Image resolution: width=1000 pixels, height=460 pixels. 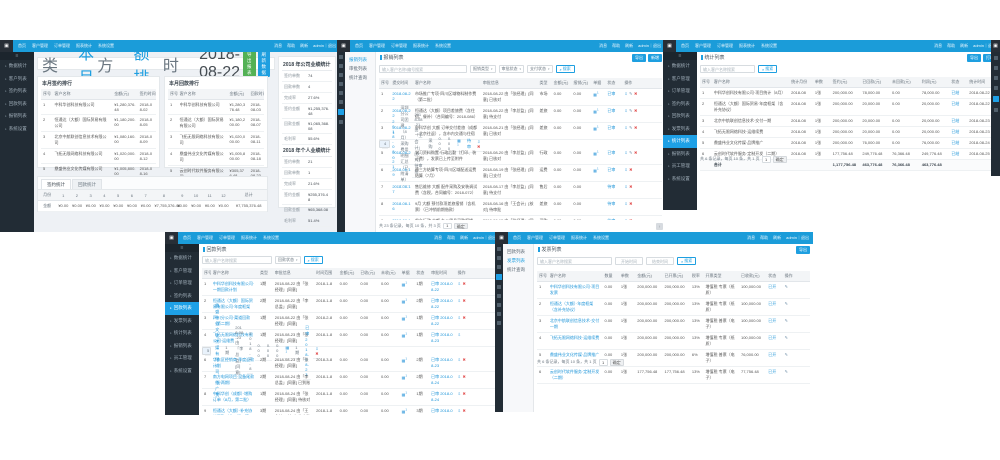 I want to click on sidebar-item: ▸ 发票列表, so click(x=680, y=129).